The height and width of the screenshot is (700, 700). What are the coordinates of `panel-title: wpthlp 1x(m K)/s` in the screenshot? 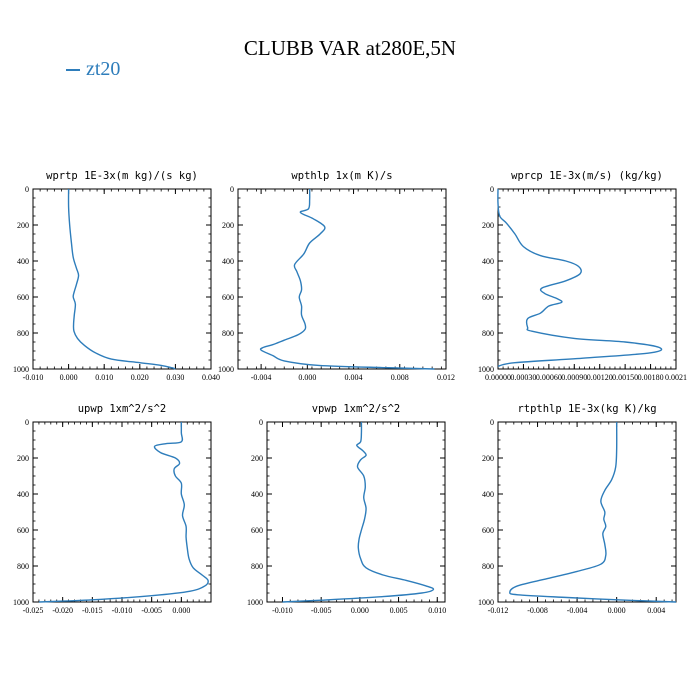 It's located at (341, 176).